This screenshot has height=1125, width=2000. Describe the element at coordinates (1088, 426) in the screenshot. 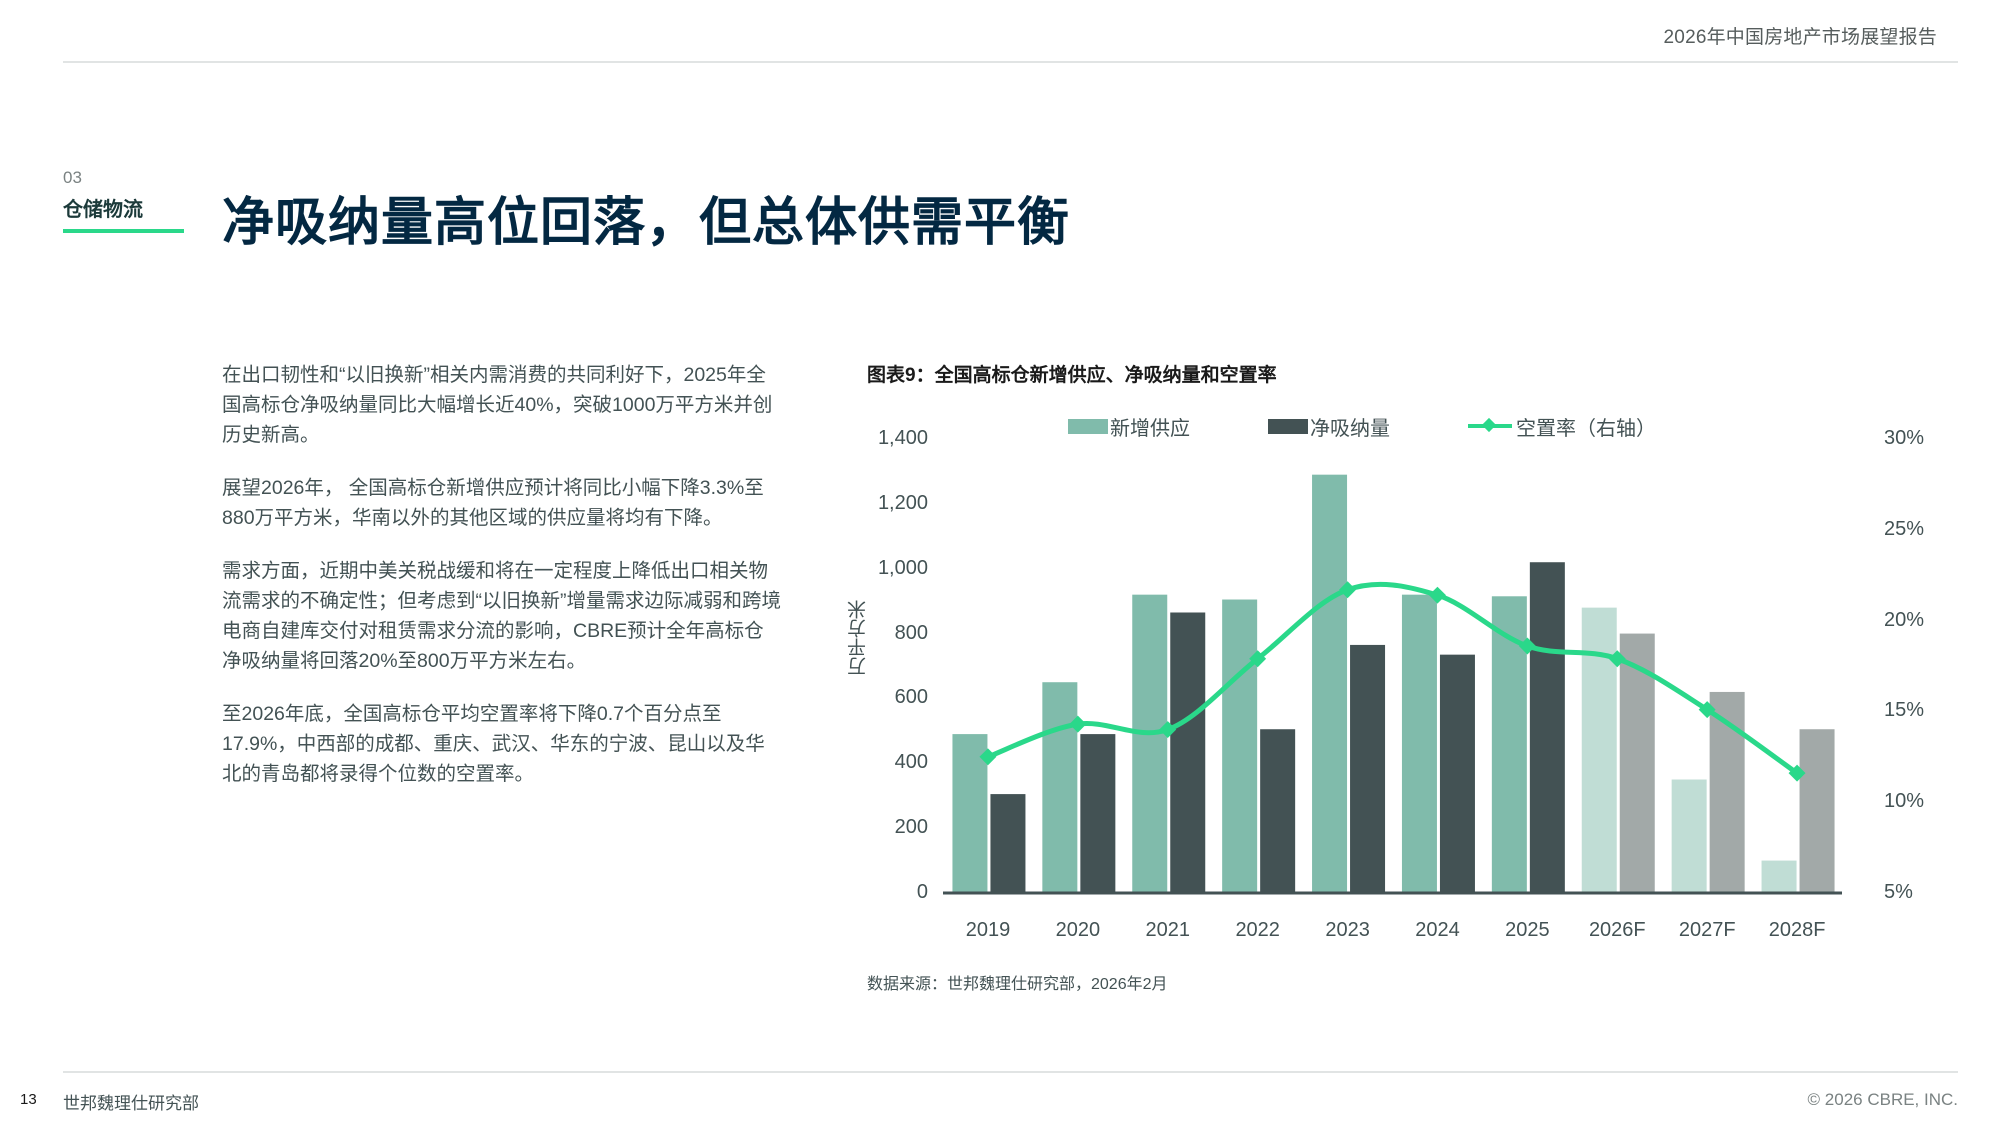

I see `supply-swatch-icon` at that location.